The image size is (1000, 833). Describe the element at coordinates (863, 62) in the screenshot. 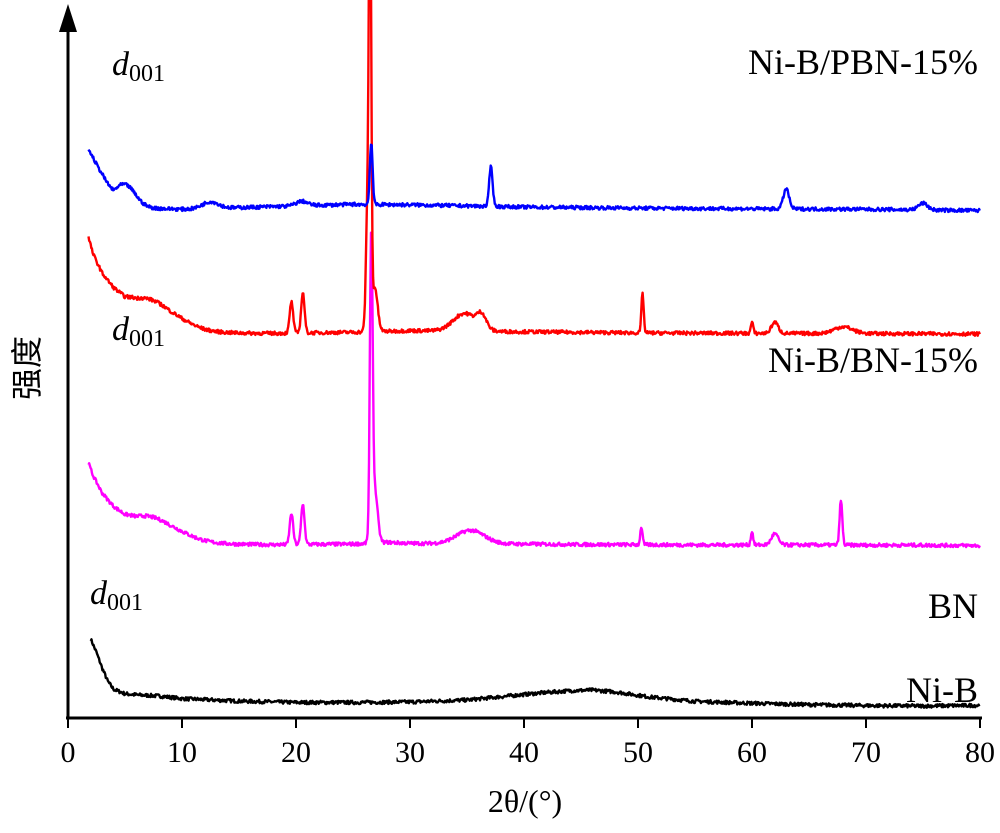

I see `series-label: Ni-B/PBN-15%` at that location.